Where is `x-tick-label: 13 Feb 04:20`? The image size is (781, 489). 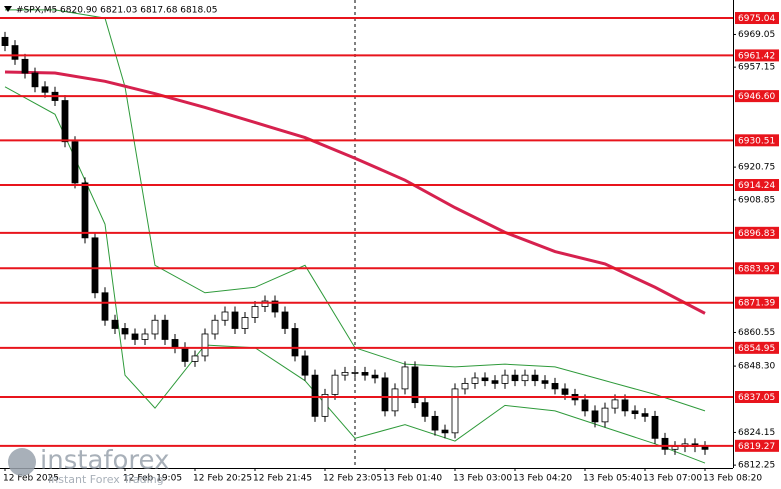
x-tick-label: 13 Feb 04:20 is located at coordinates (542, 479).